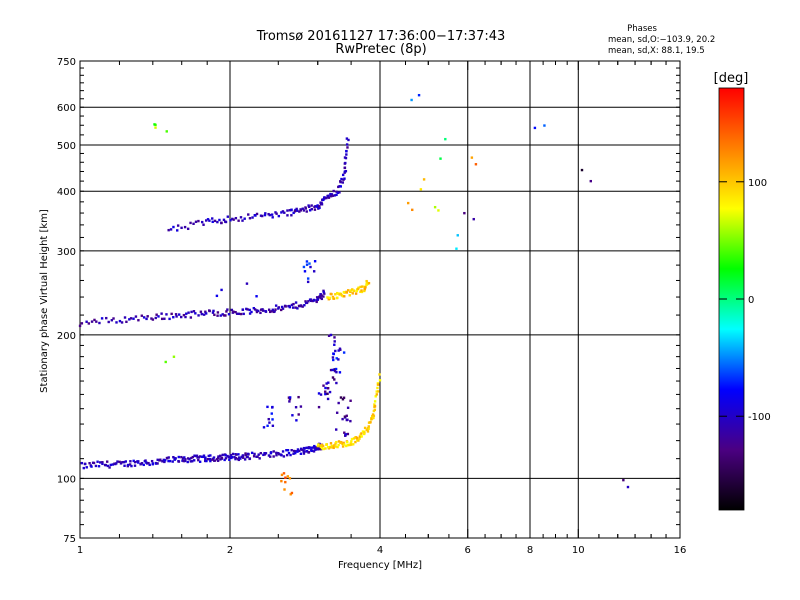  Describe the element at coordinates (656, 51) in the screenshot. I see `stats-x-line: mean, sd,X: 88.1, 19.5` at that location.